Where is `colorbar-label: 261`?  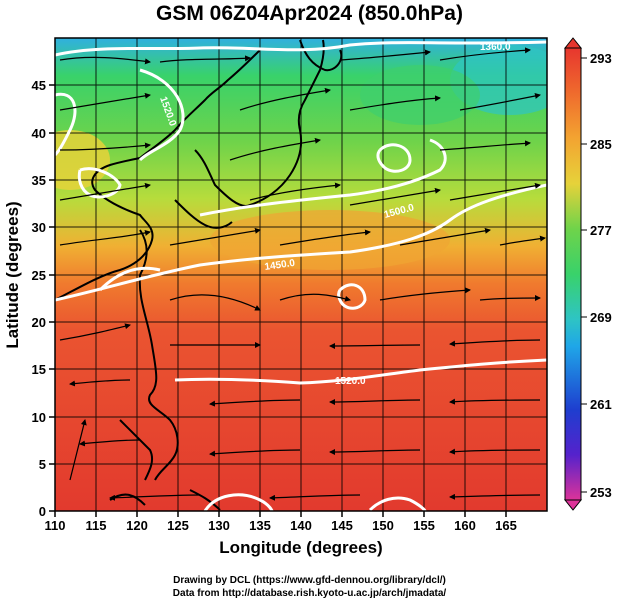 colorbar-label: 261 is located at coordinates (601, 404).